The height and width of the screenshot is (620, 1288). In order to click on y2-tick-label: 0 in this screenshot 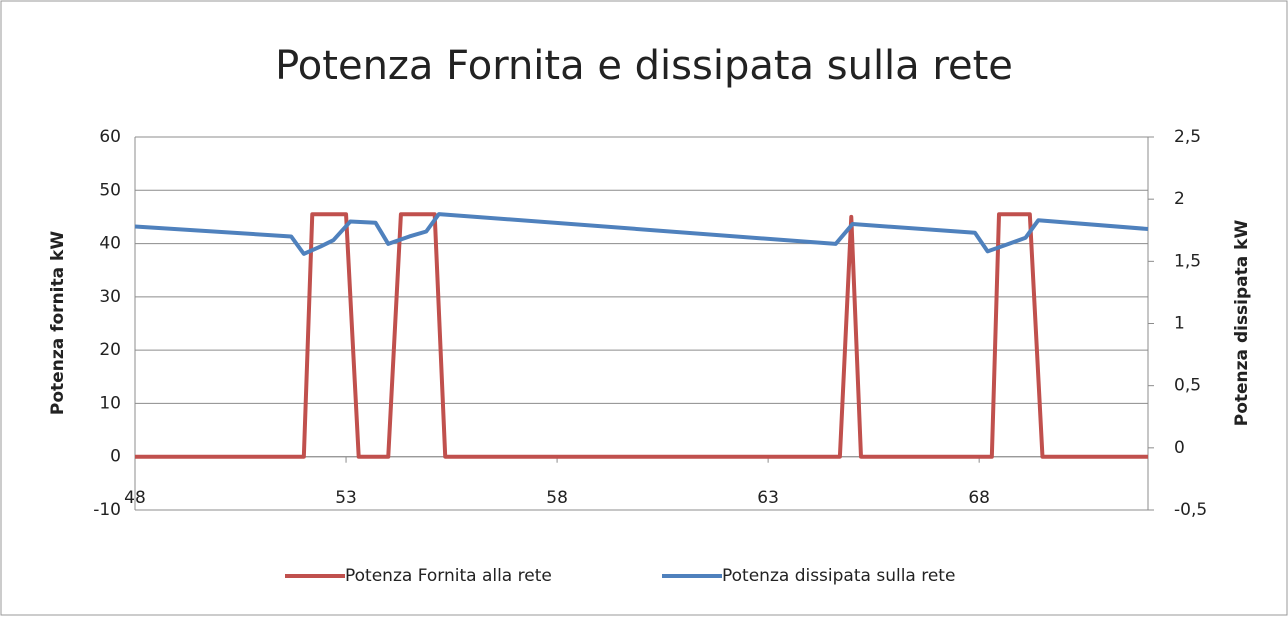, I will do `click(1179, 448)`.